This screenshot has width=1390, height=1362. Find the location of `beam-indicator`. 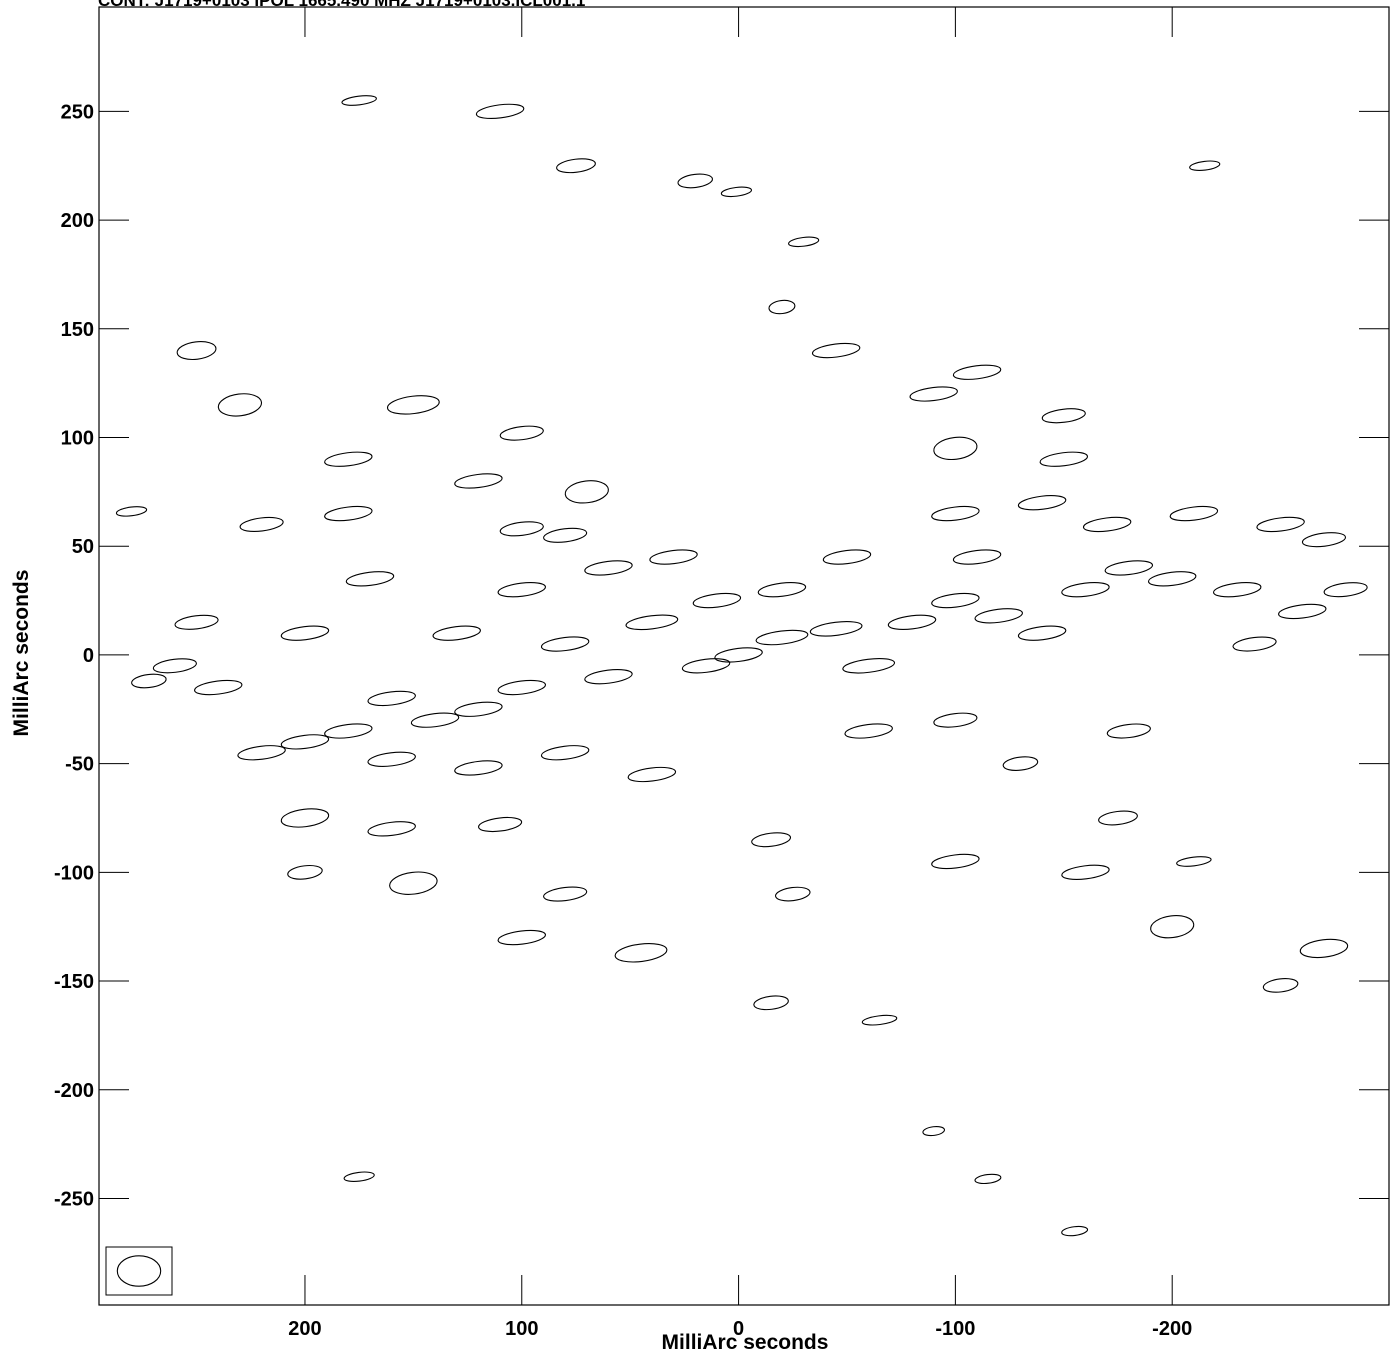

beam-indicator is located at coordinates (139, 1271).